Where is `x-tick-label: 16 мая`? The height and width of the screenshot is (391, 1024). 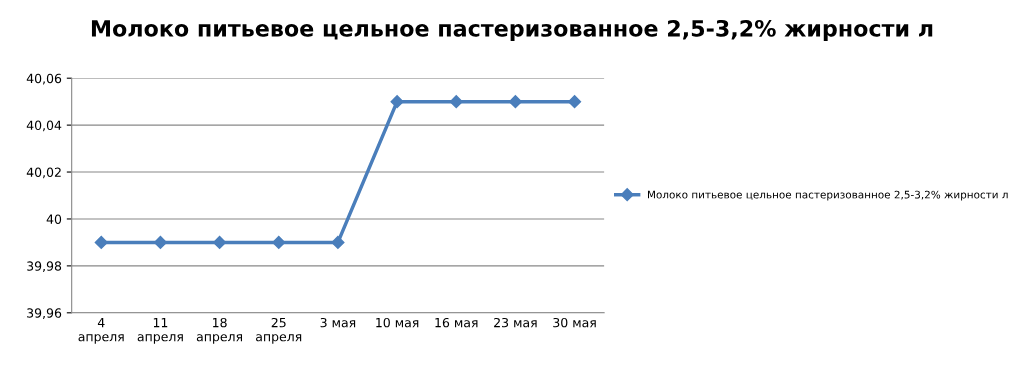
x-tick-label: 16 мая is located at coordinates (456, 322).